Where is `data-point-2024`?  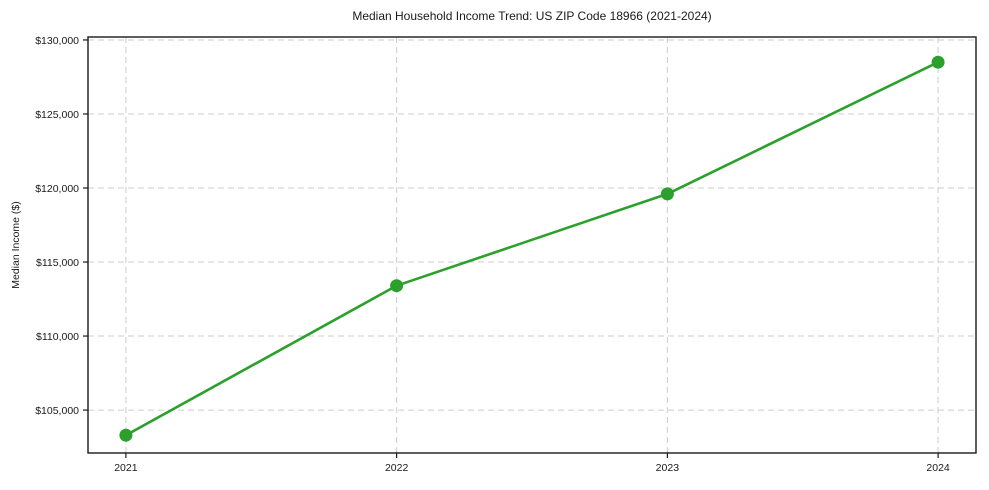
data-point-2024 is located at coordinates (938, 62).